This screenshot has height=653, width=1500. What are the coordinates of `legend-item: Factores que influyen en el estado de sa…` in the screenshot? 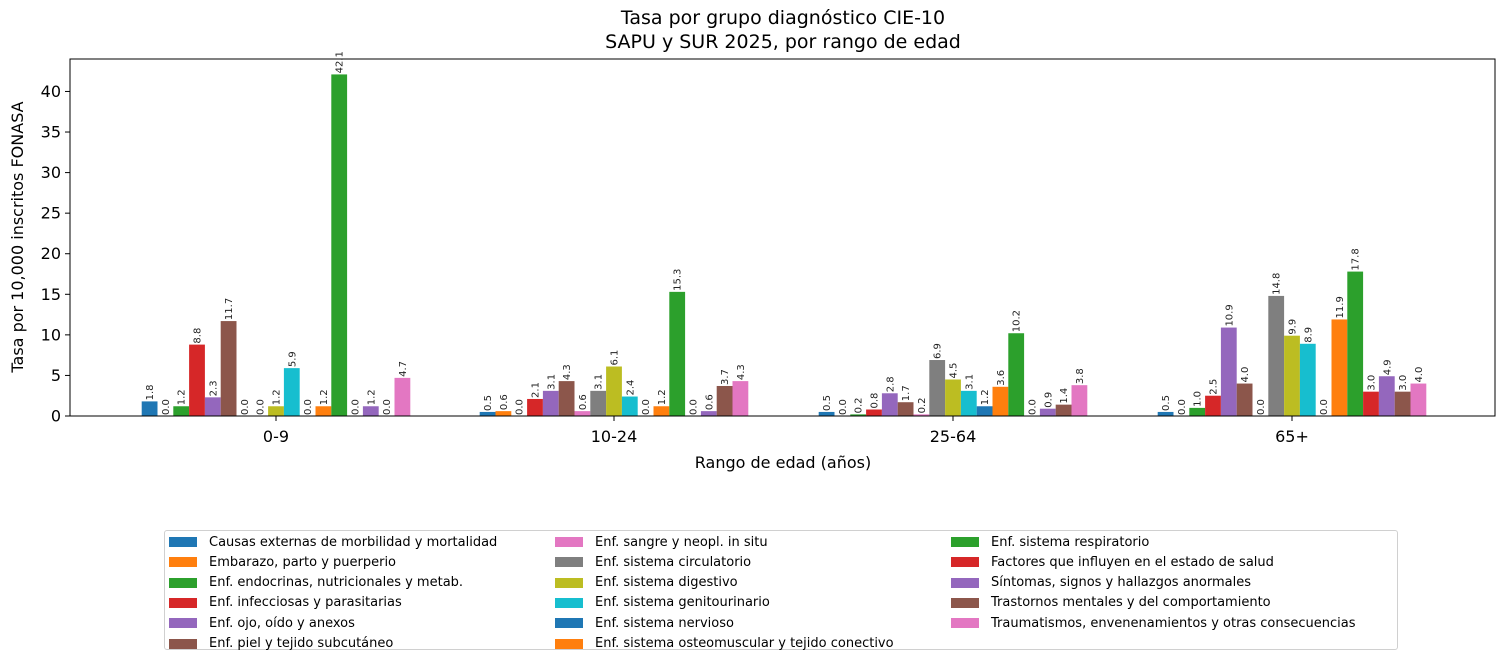 It's located at (1112, 562).